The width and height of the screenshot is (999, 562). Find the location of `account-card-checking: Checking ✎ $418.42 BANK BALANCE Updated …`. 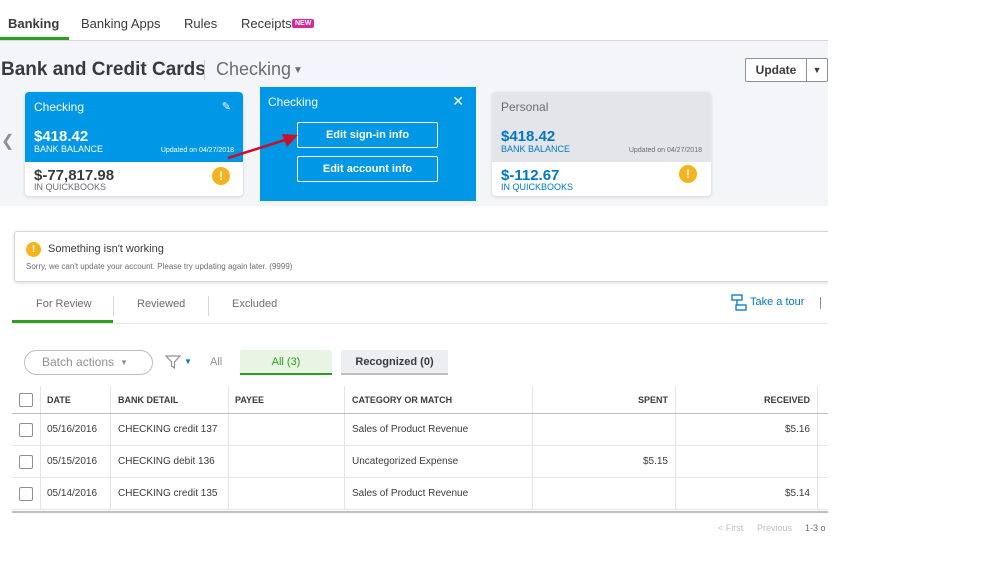

account-card-checking: Checking ✎ $418.42 BANK BALANCE Updated … is located at coordinates (134, 144).